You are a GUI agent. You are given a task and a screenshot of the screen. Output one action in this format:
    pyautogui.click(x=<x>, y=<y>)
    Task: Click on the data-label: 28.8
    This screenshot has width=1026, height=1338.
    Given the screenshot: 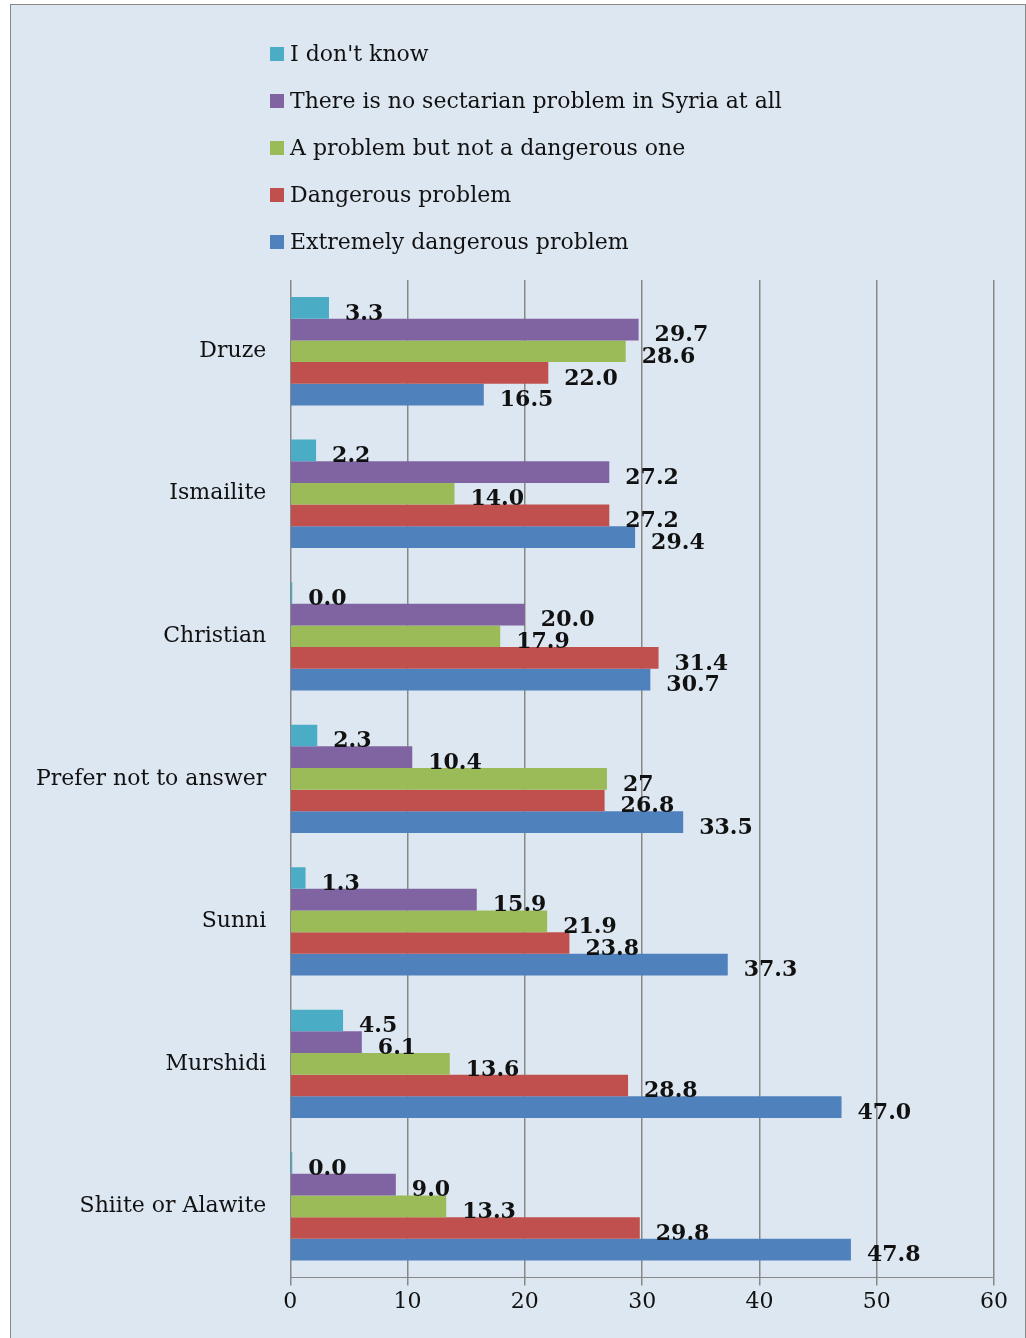 What is the action you would take?
    pyautogui.click(x=671, y=1089)
    